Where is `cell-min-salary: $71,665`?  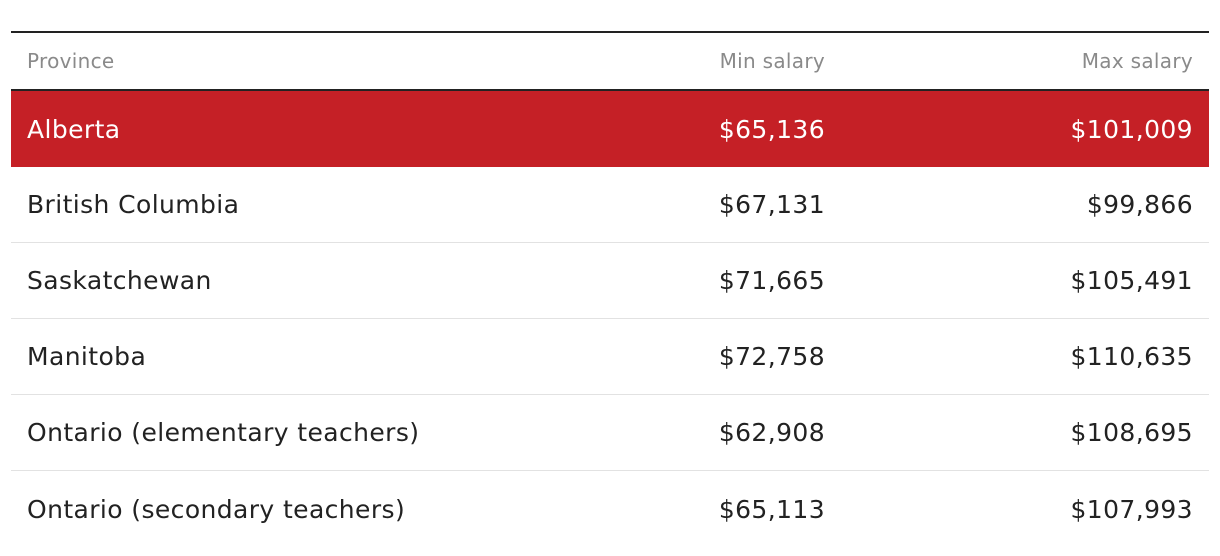
cell-min-salary: $71,665 is located at coordinates (771, 280).